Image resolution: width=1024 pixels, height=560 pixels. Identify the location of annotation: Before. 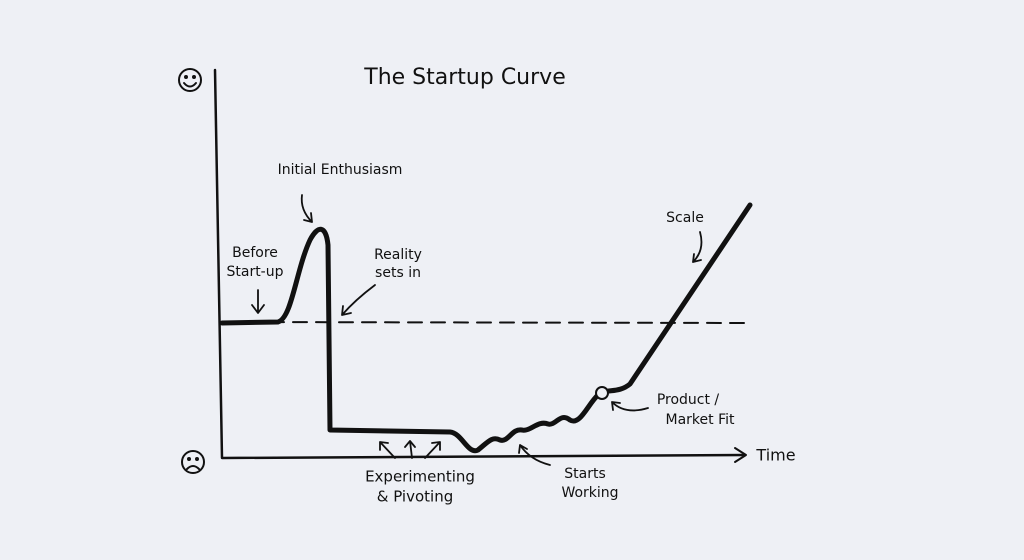
(255, 253).